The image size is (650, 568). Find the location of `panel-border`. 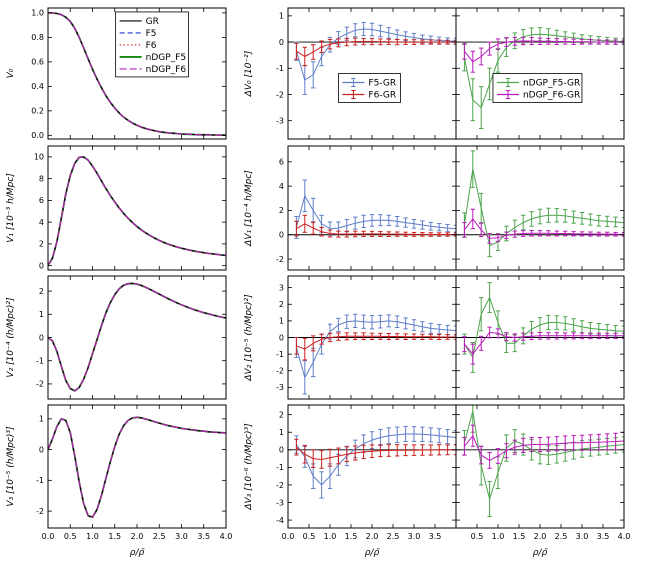

panel-border is located at coordinates (137, 466).